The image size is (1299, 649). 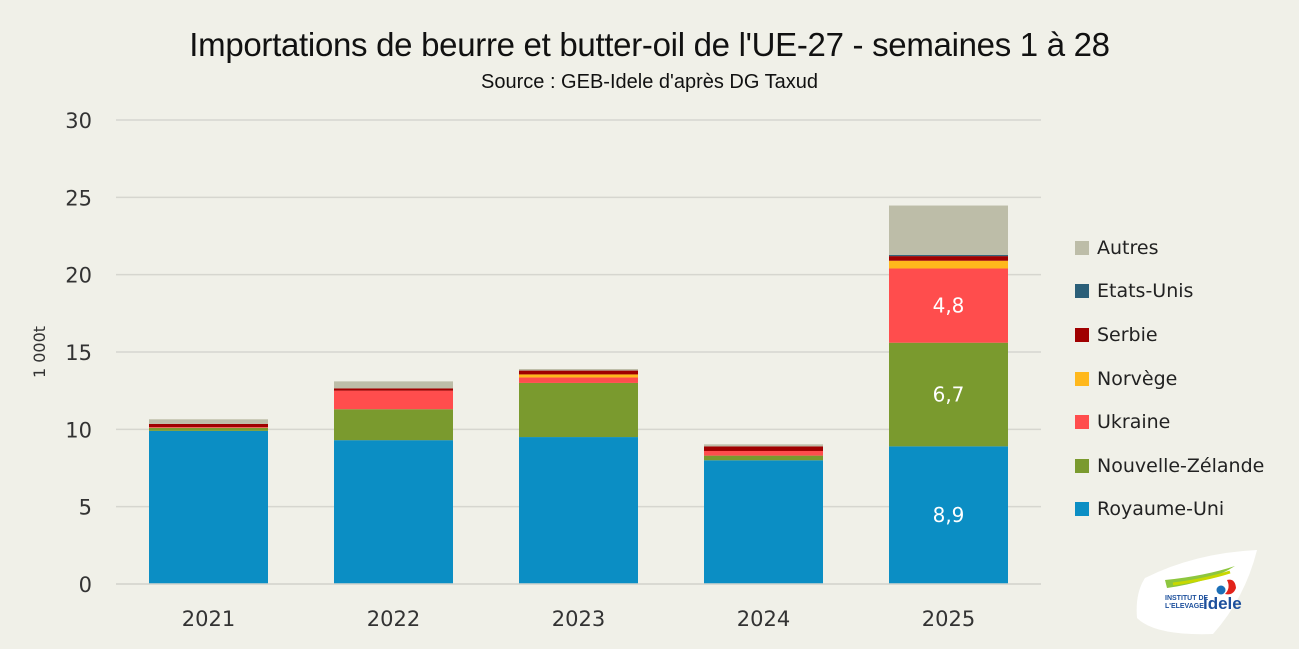 What do you see at coordinates (1169, 248) in the screenshot?
I see `legend-item-autres: Autres` at bounding box center [1169, 248].